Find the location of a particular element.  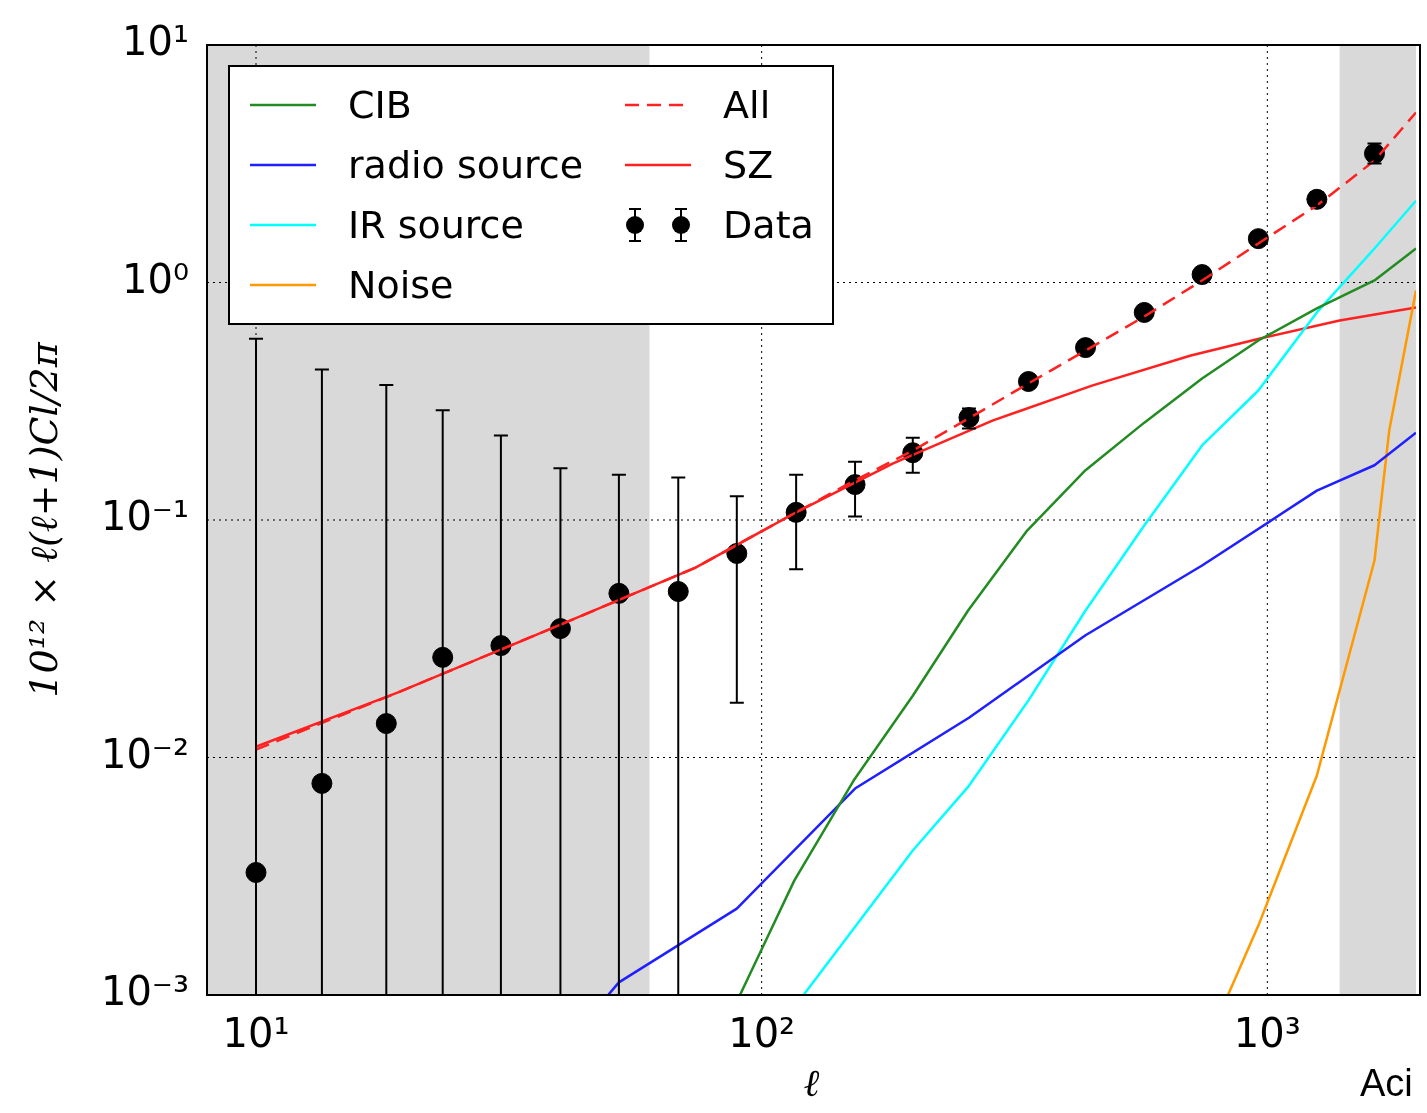

legend-label: SZ is located at coordinates (748, 165).